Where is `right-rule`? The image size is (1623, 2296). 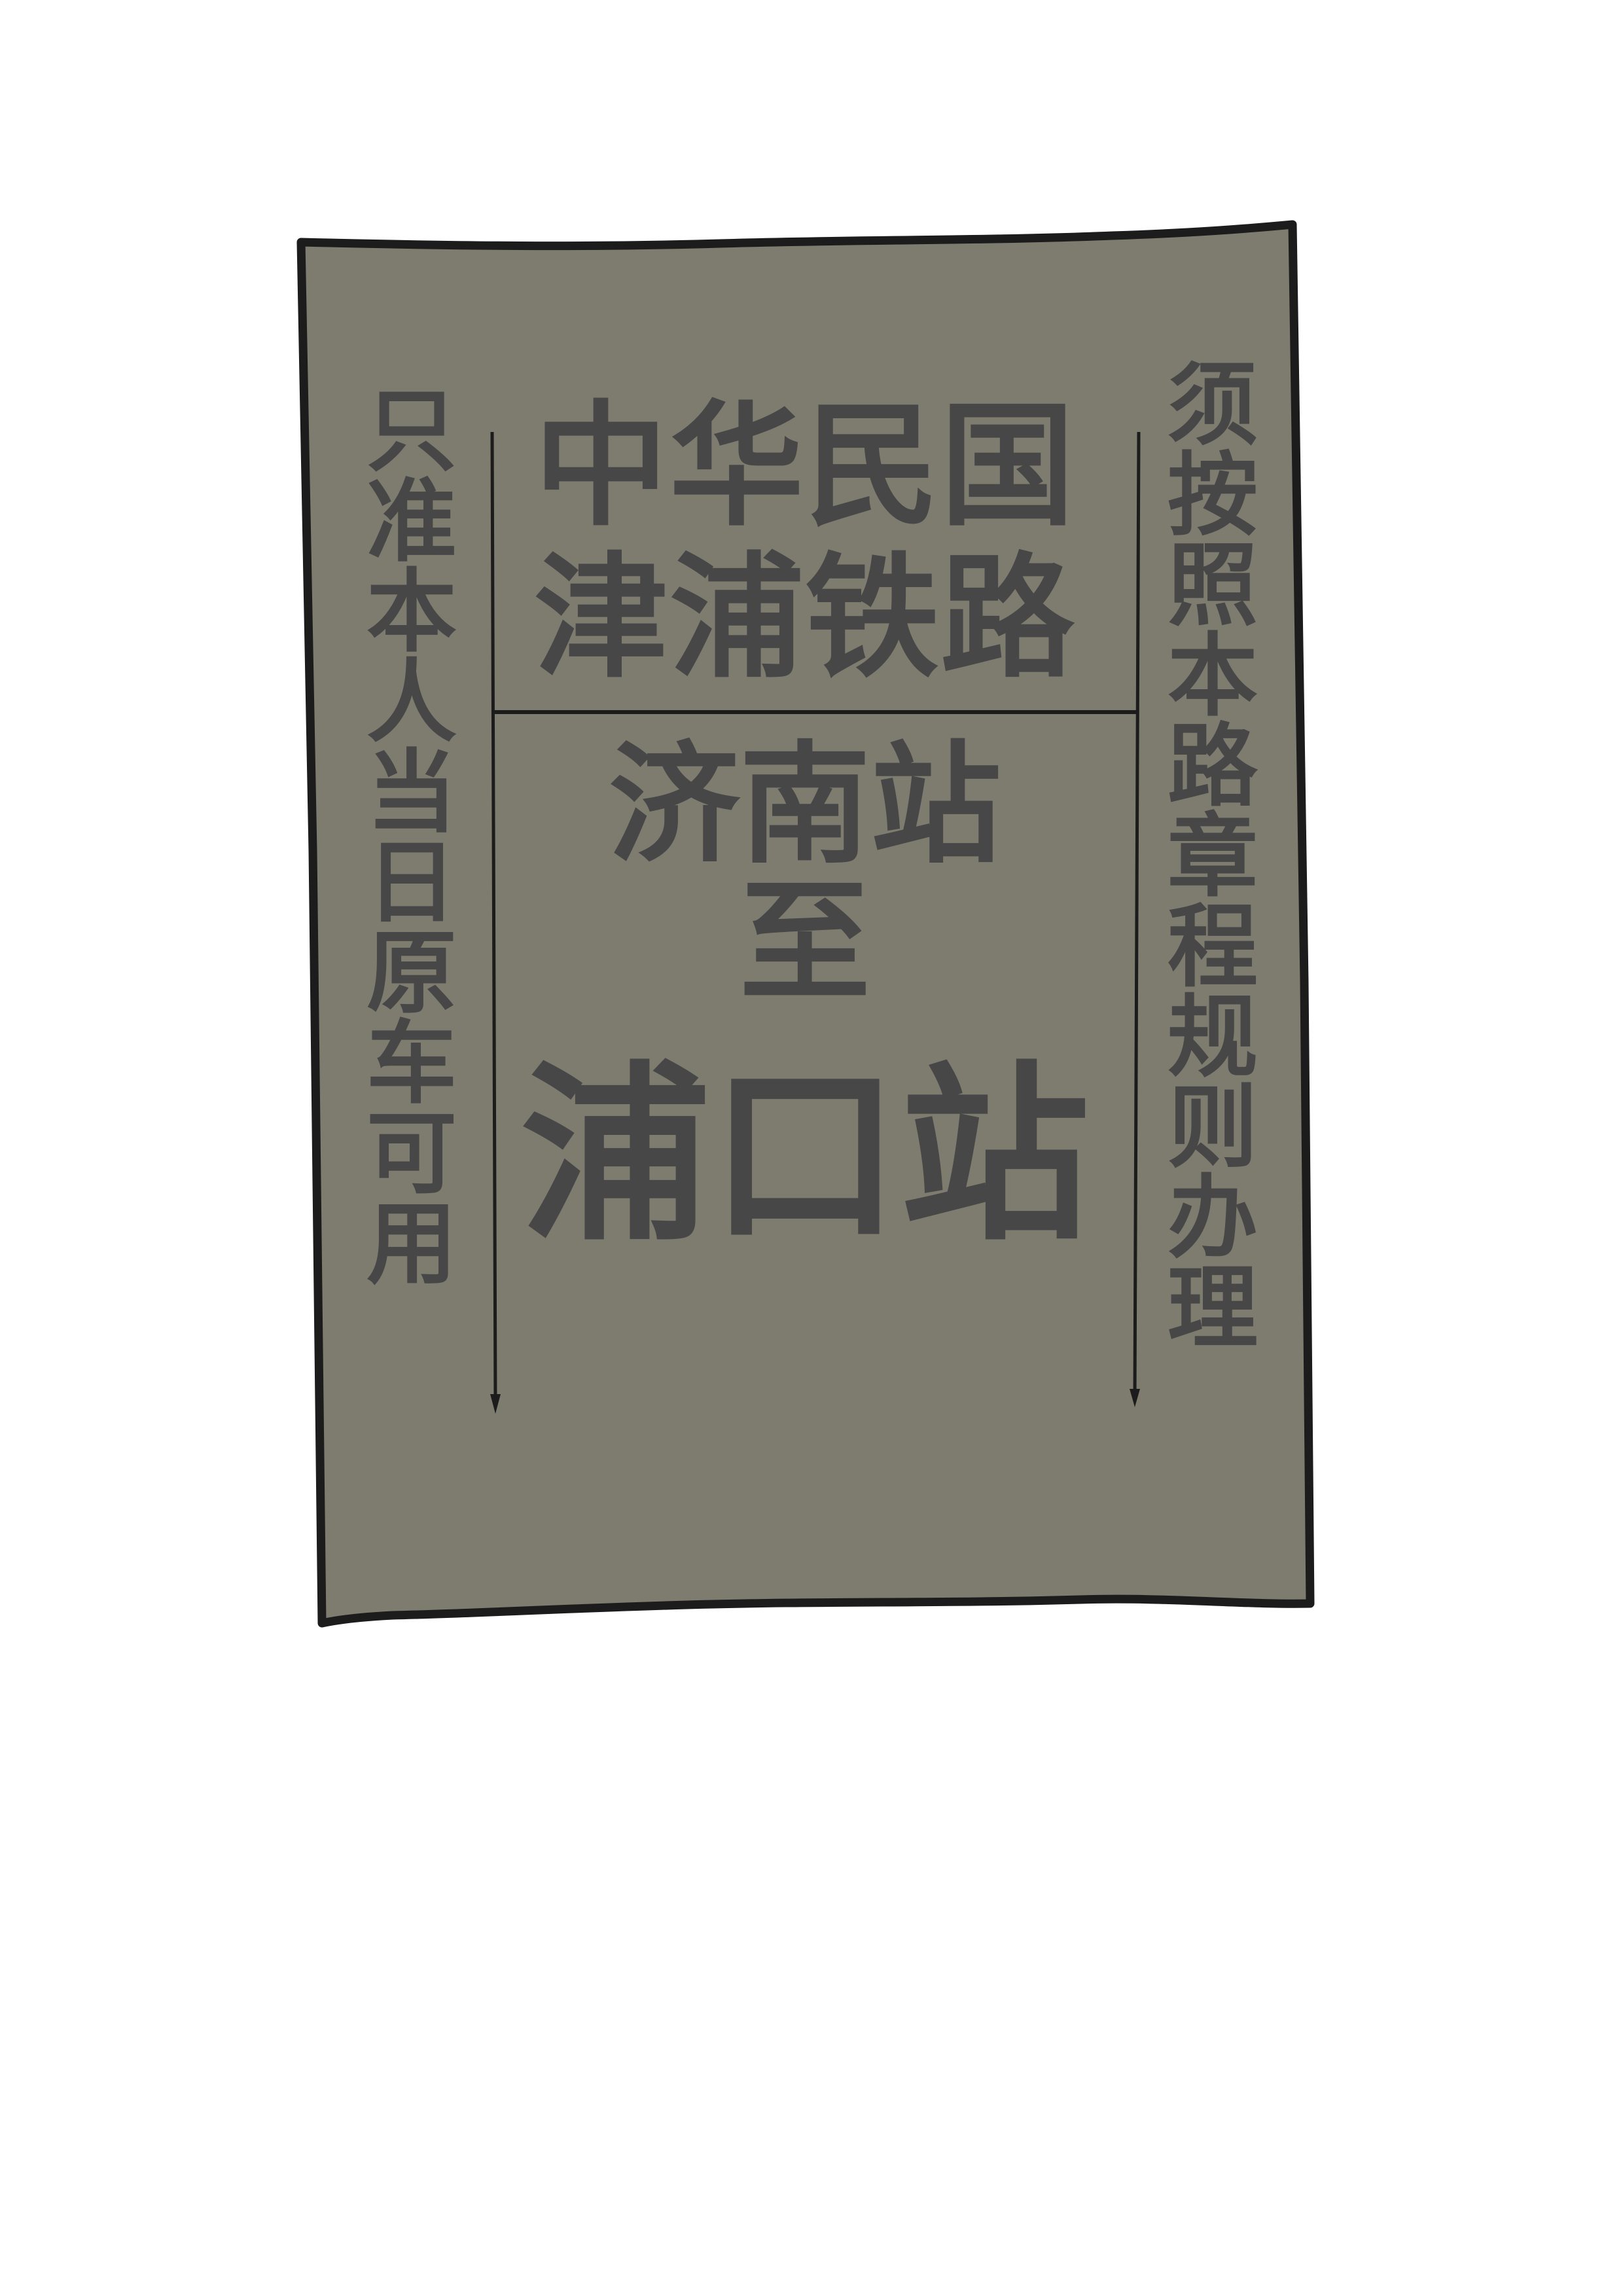
right-rule is located at coordinates (1137, 914).